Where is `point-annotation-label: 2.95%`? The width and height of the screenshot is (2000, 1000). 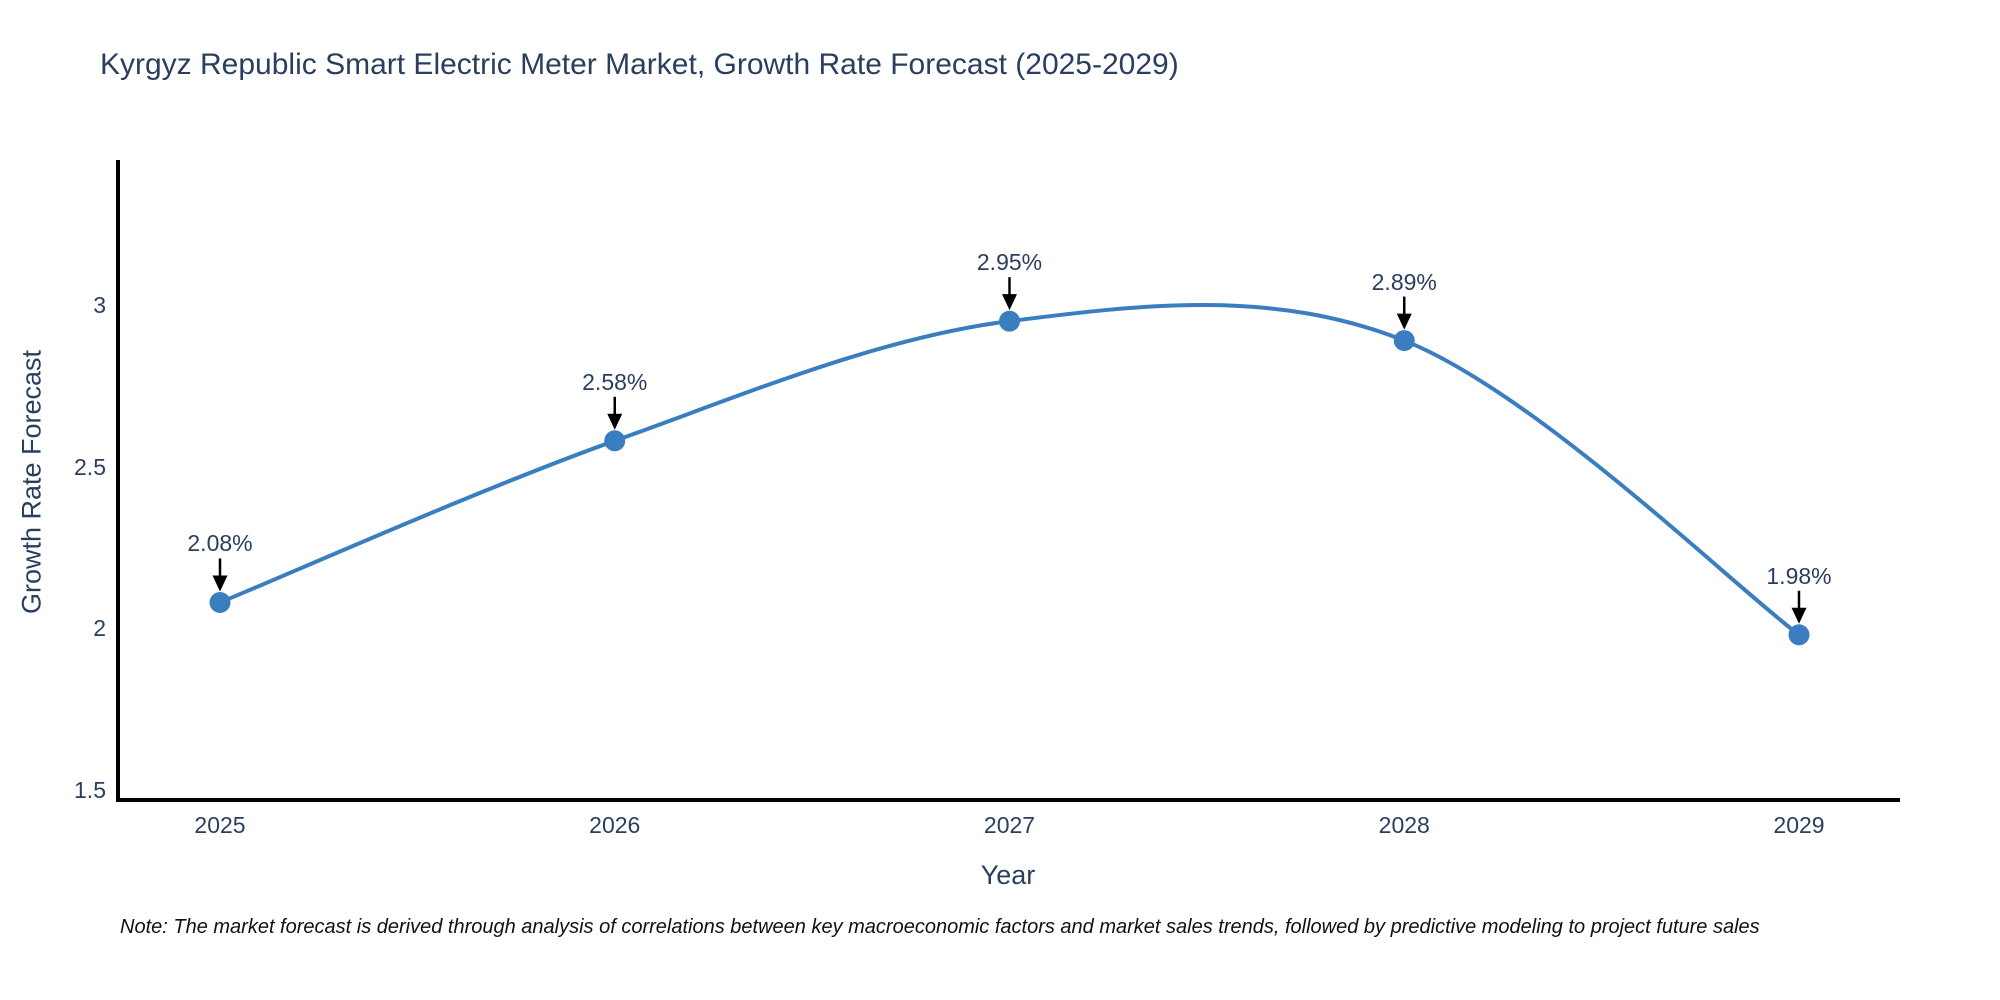 point-annotation-label: 2.95% is located at coordinates (1009, 262).